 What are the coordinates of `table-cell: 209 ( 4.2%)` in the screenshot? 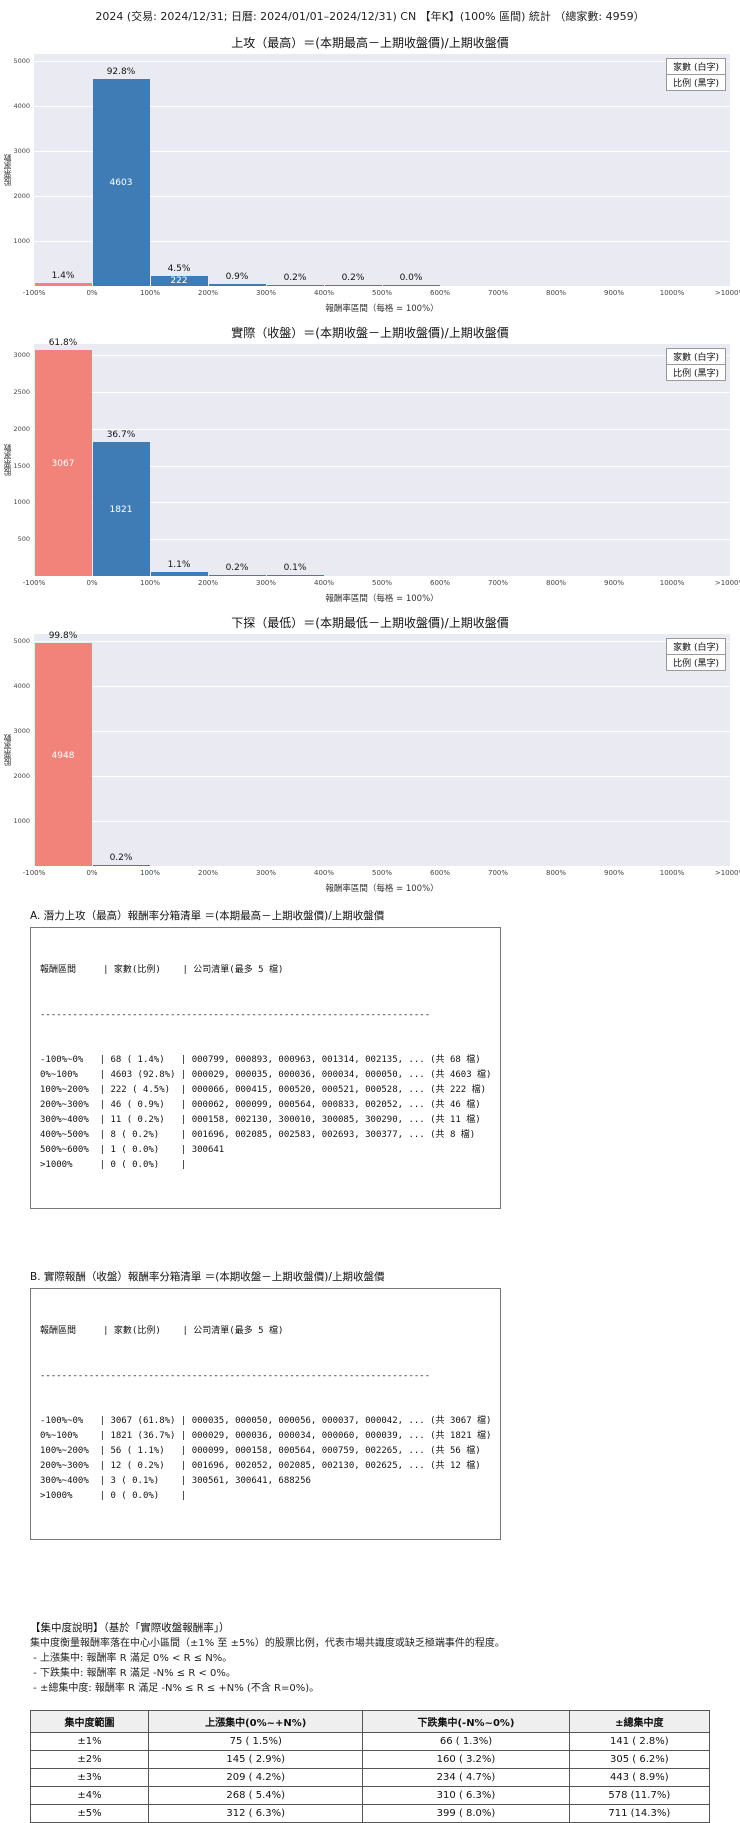 It's located at (256, 1777).